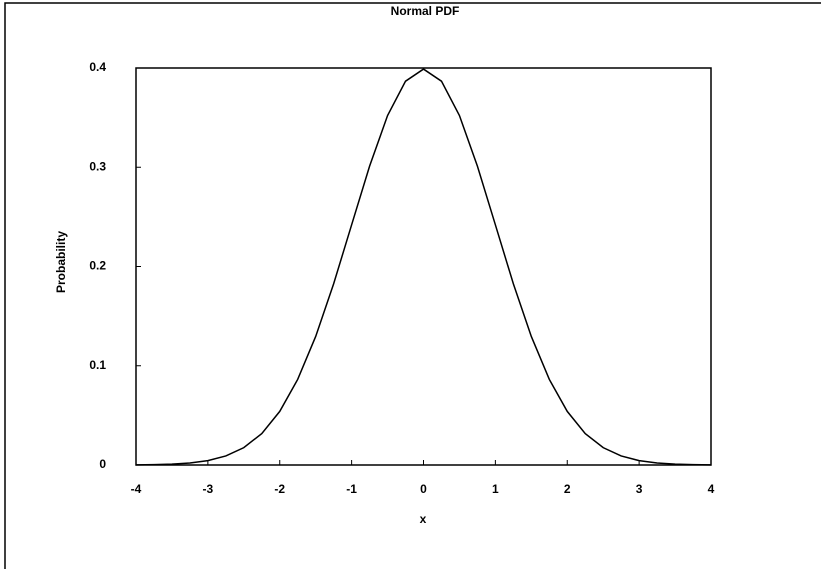 The height and width of the screenshot is (569, 821). I want to click on x-tick-label: 1, so click(495, 489).